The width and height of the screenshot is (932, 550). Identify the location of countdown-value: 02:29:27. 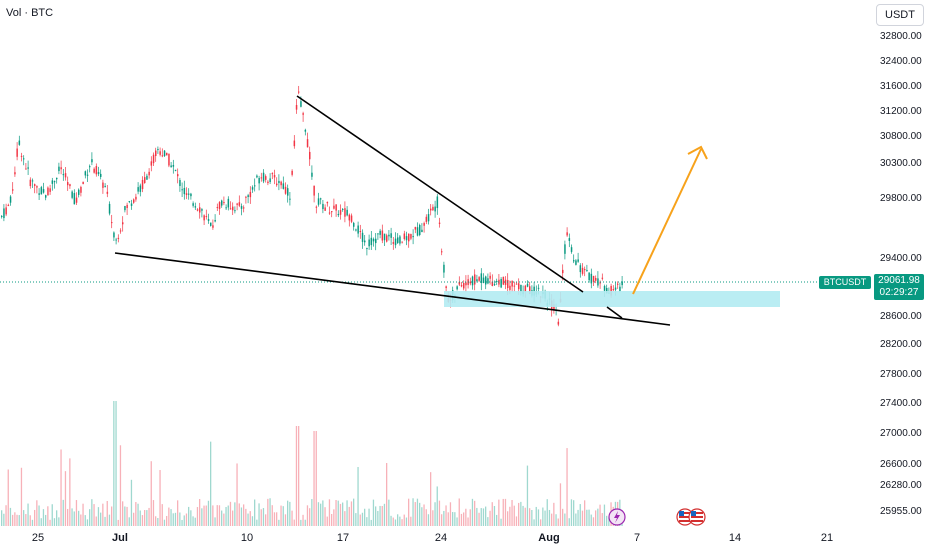
(899, 292).